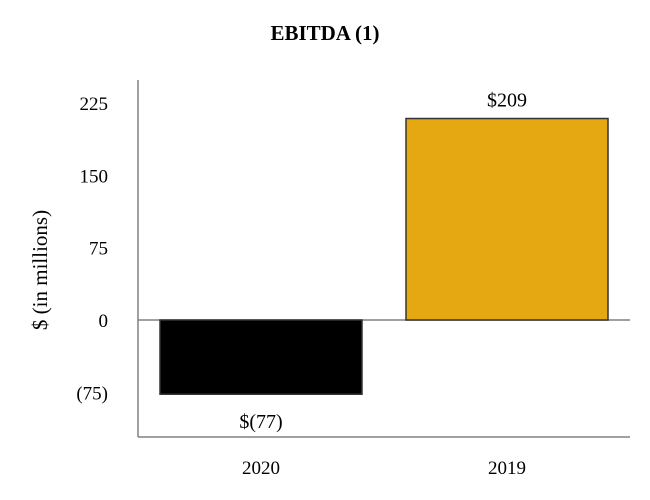 The height and width of the screenshot is (500, 650). What do you see at coordinates (260, 422) in the screenshot?
I see `data-label-2020: $(77)` at bounding box center [260, 422].